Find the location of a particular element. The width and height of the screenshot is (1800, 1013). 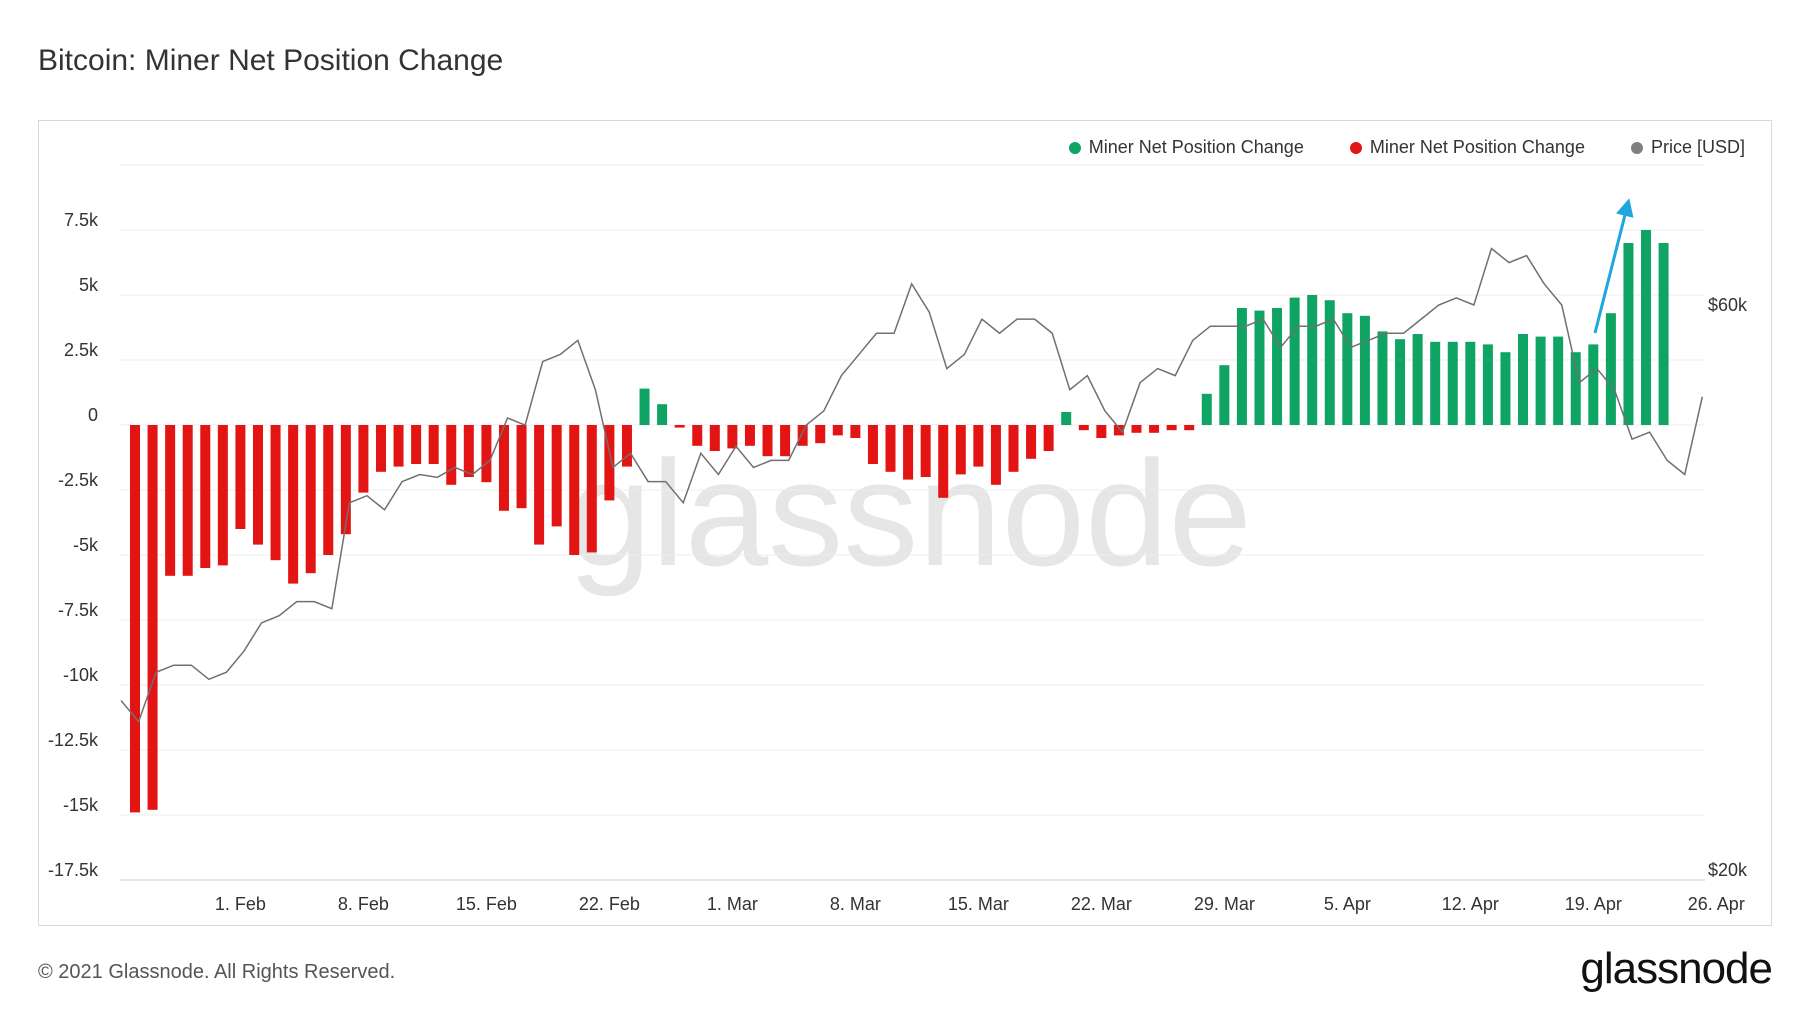

y-left-tick-label: -12.5k is located at coordinates (73, 740).